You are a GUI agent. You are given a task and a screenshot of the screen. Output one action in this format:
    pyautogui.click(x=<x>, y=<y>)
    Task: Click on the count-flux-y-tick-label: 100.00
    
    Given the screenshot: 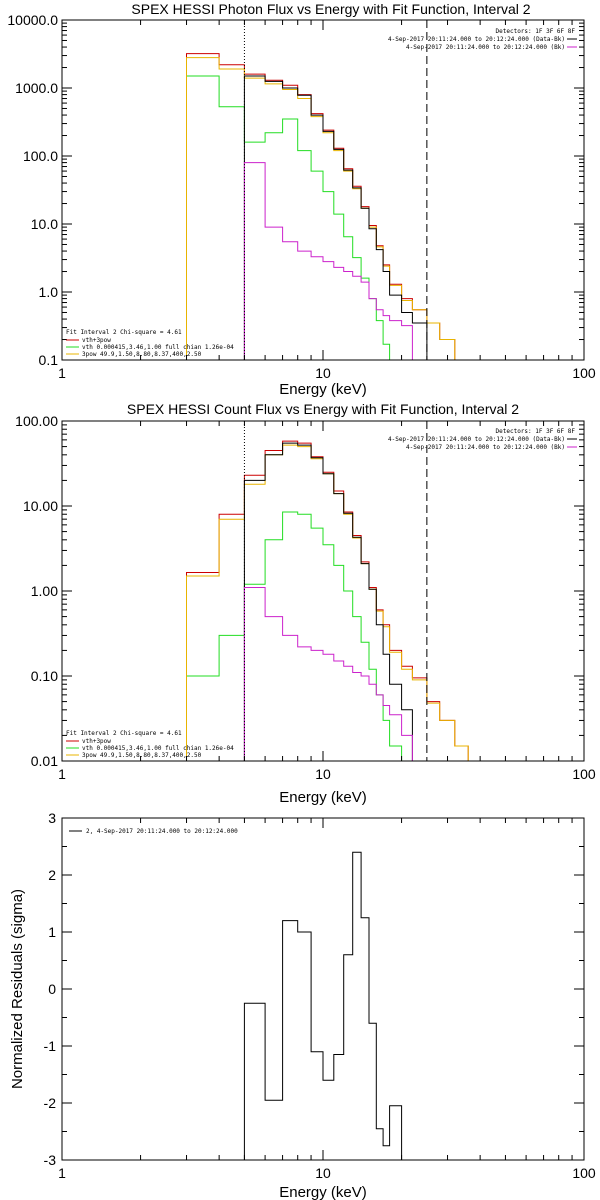 What is the action you would take?
    pyautogui.click(x=36, y=421)
    